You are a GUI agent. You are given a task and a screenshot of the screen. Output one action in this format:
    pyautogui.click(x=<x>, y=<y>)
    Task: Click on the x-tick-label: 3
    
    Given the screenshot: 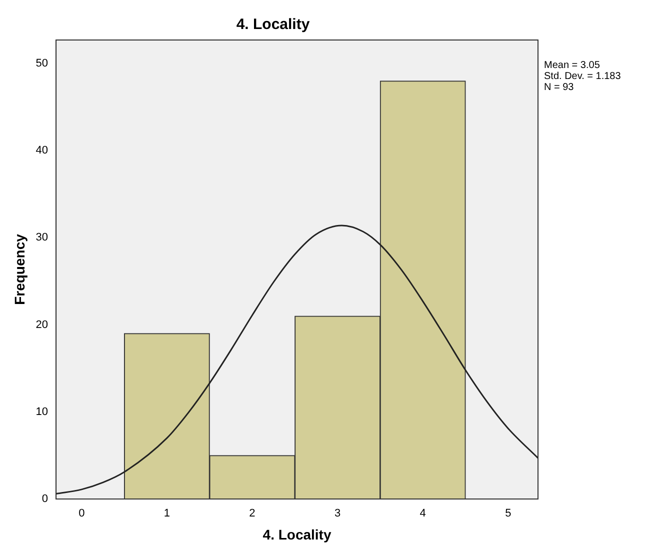 What is the action you would take?
    pyautogui.click(x=337, y=514)
    